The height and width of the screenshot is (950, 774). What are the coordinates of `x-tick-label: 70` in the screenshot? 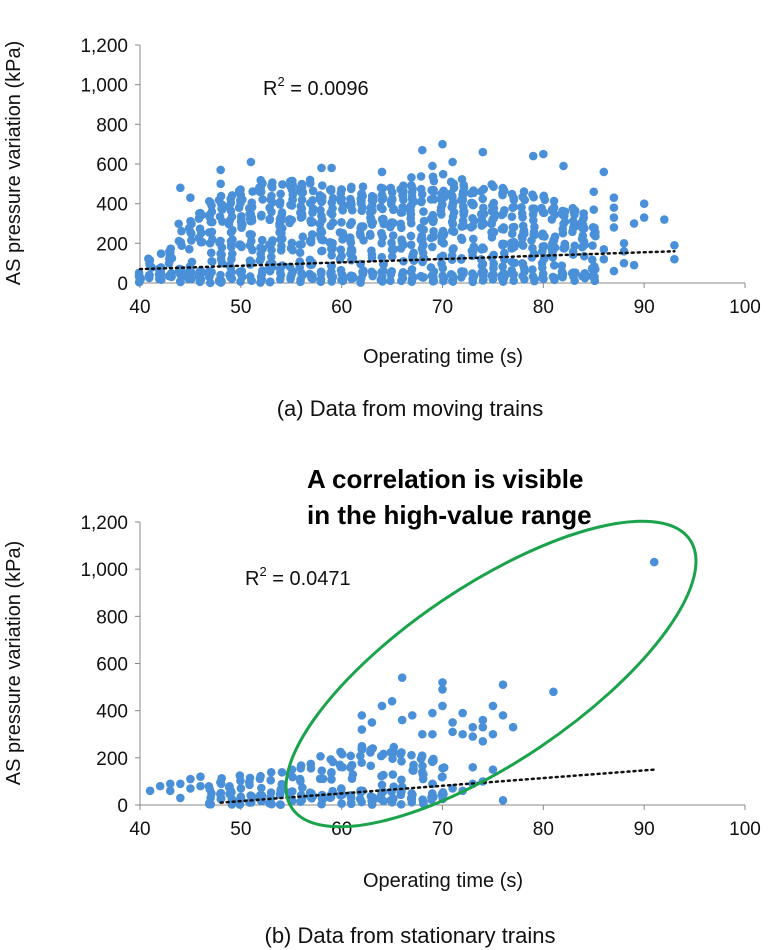 It's located at (442, 829).